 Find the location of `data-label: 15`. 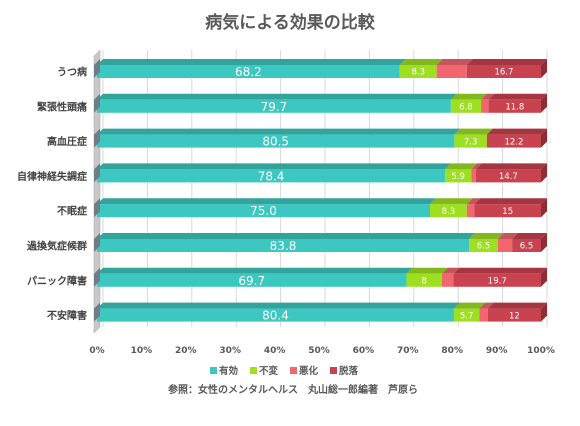

data-label: 15 is located at coordinates (507, 212).